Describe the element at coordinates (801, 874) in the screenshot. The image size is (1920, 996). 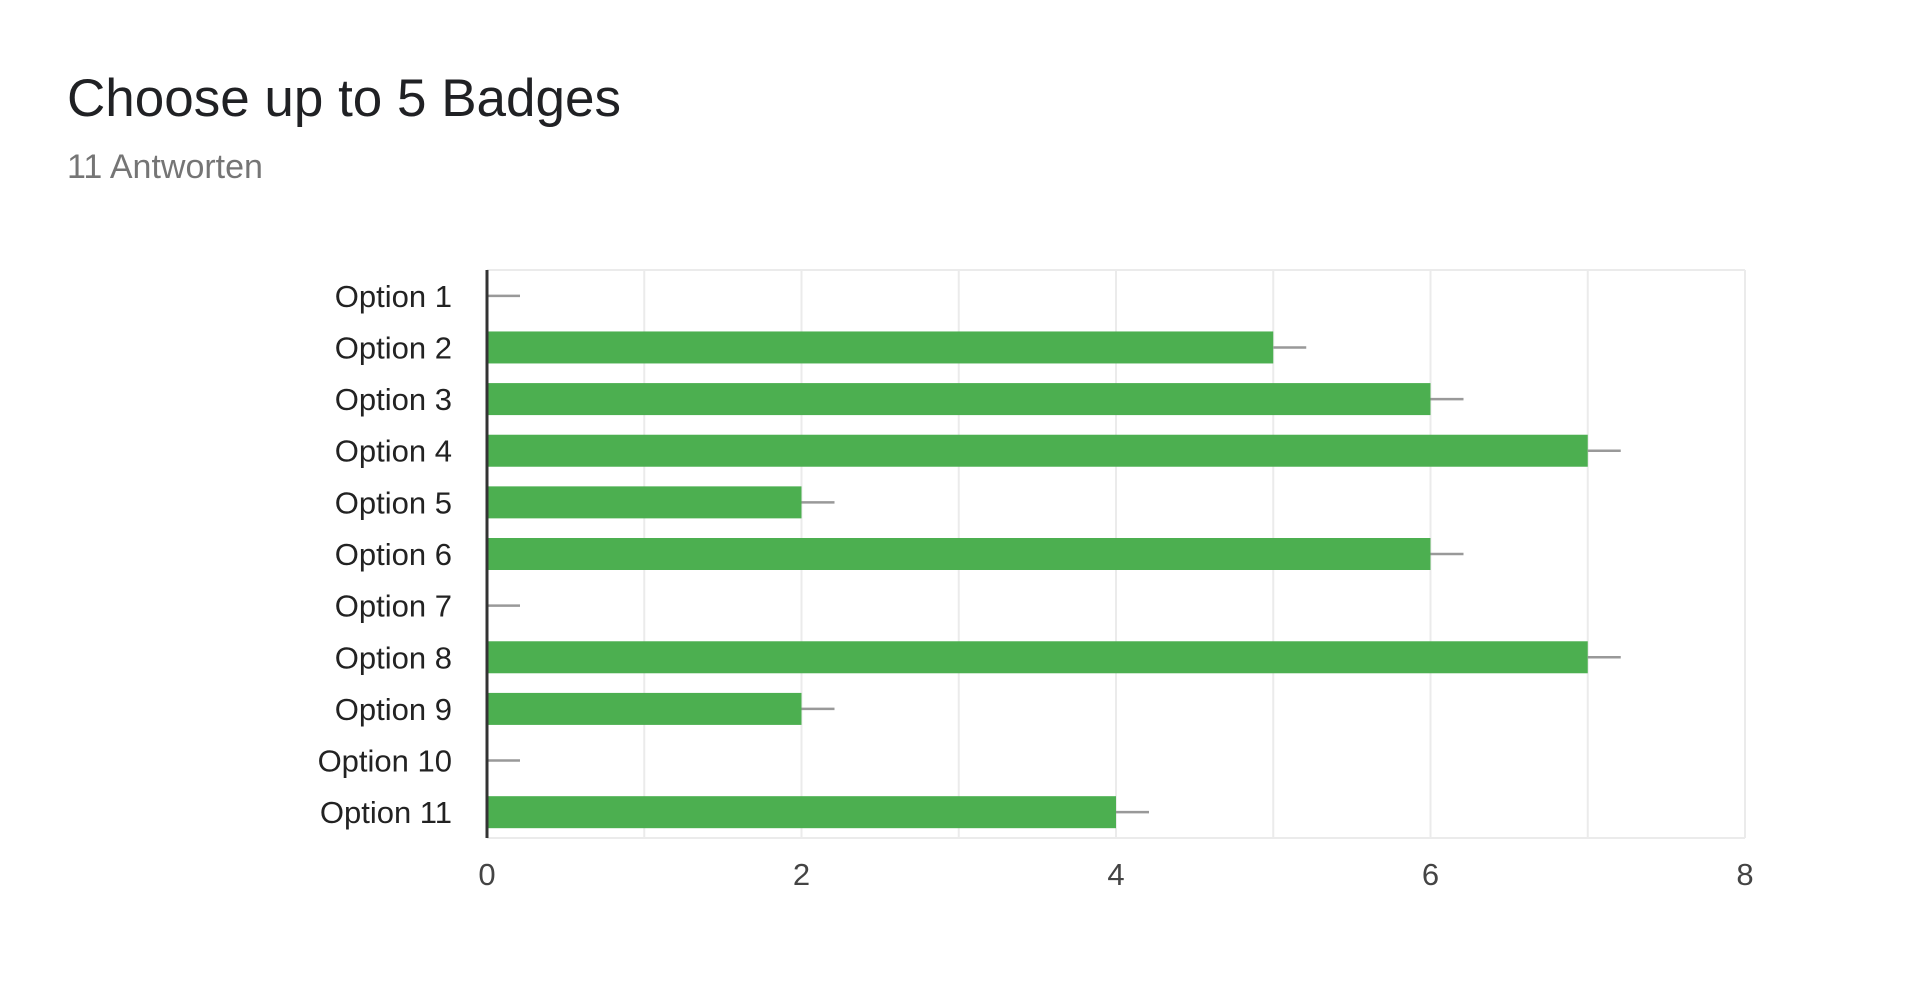
I see `x-tick-label-2: 2` at that location.